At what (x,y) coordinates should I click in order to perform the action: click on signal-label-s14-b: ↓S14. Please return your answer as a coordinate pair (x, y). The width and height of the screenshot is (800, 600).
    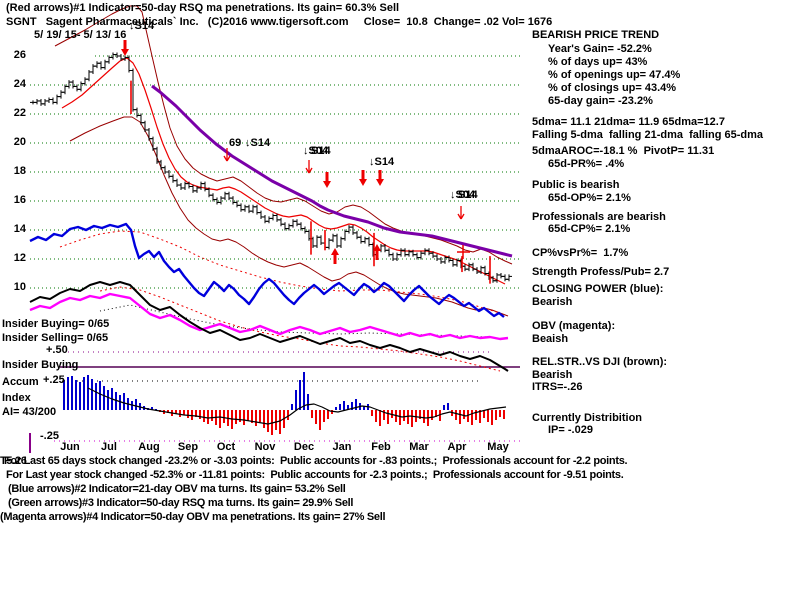
    Looking at the image, I should click on (258, 143).